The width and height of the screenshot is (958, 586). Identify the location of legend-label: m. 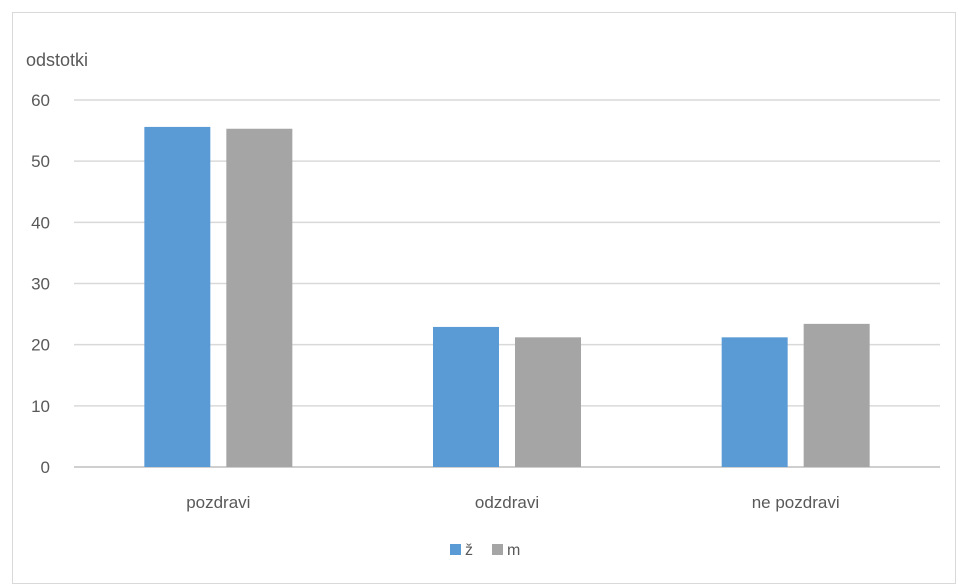
(513, 550).